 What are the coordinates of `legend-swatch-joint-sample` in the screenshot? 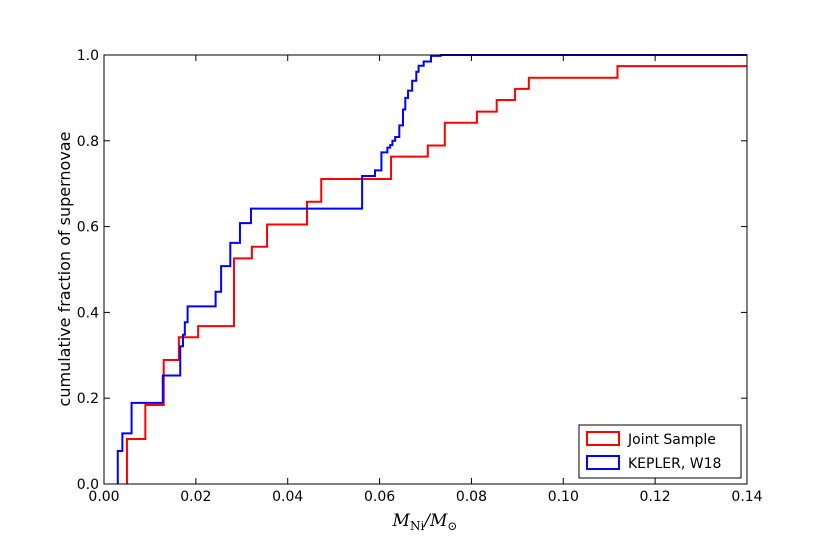 It's located at (603, 438).